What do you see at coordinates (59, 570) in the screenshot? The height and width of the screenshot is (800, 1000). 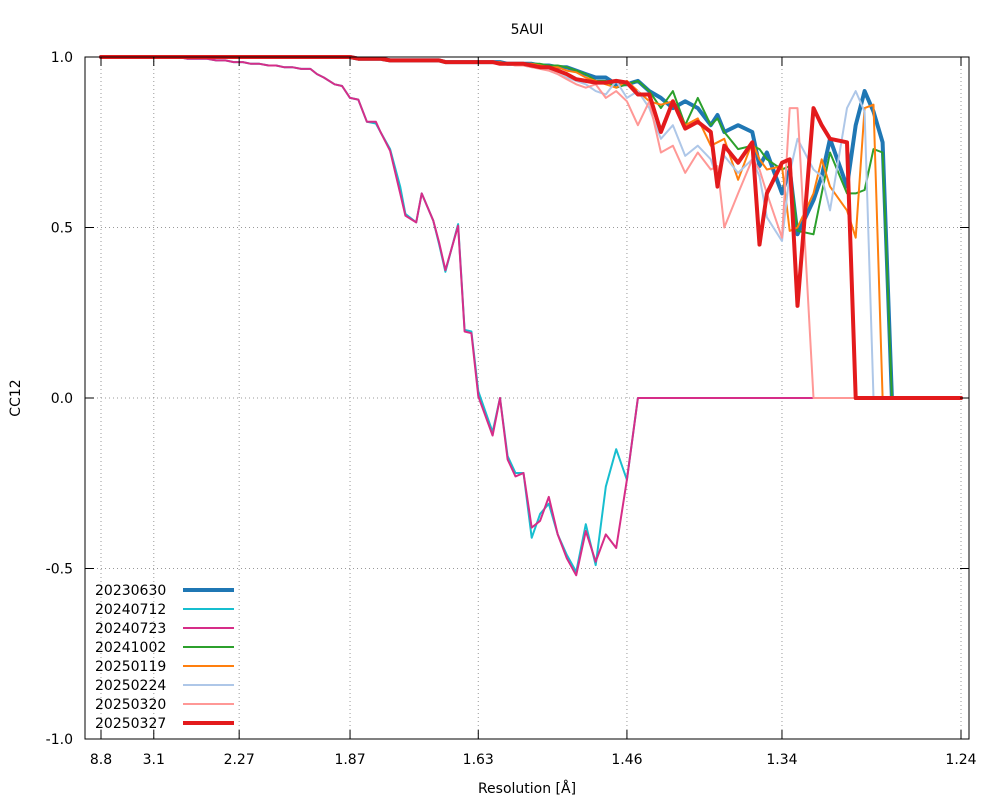 I see `y-tick-label: -0.5` at bounding box center [59, 570].